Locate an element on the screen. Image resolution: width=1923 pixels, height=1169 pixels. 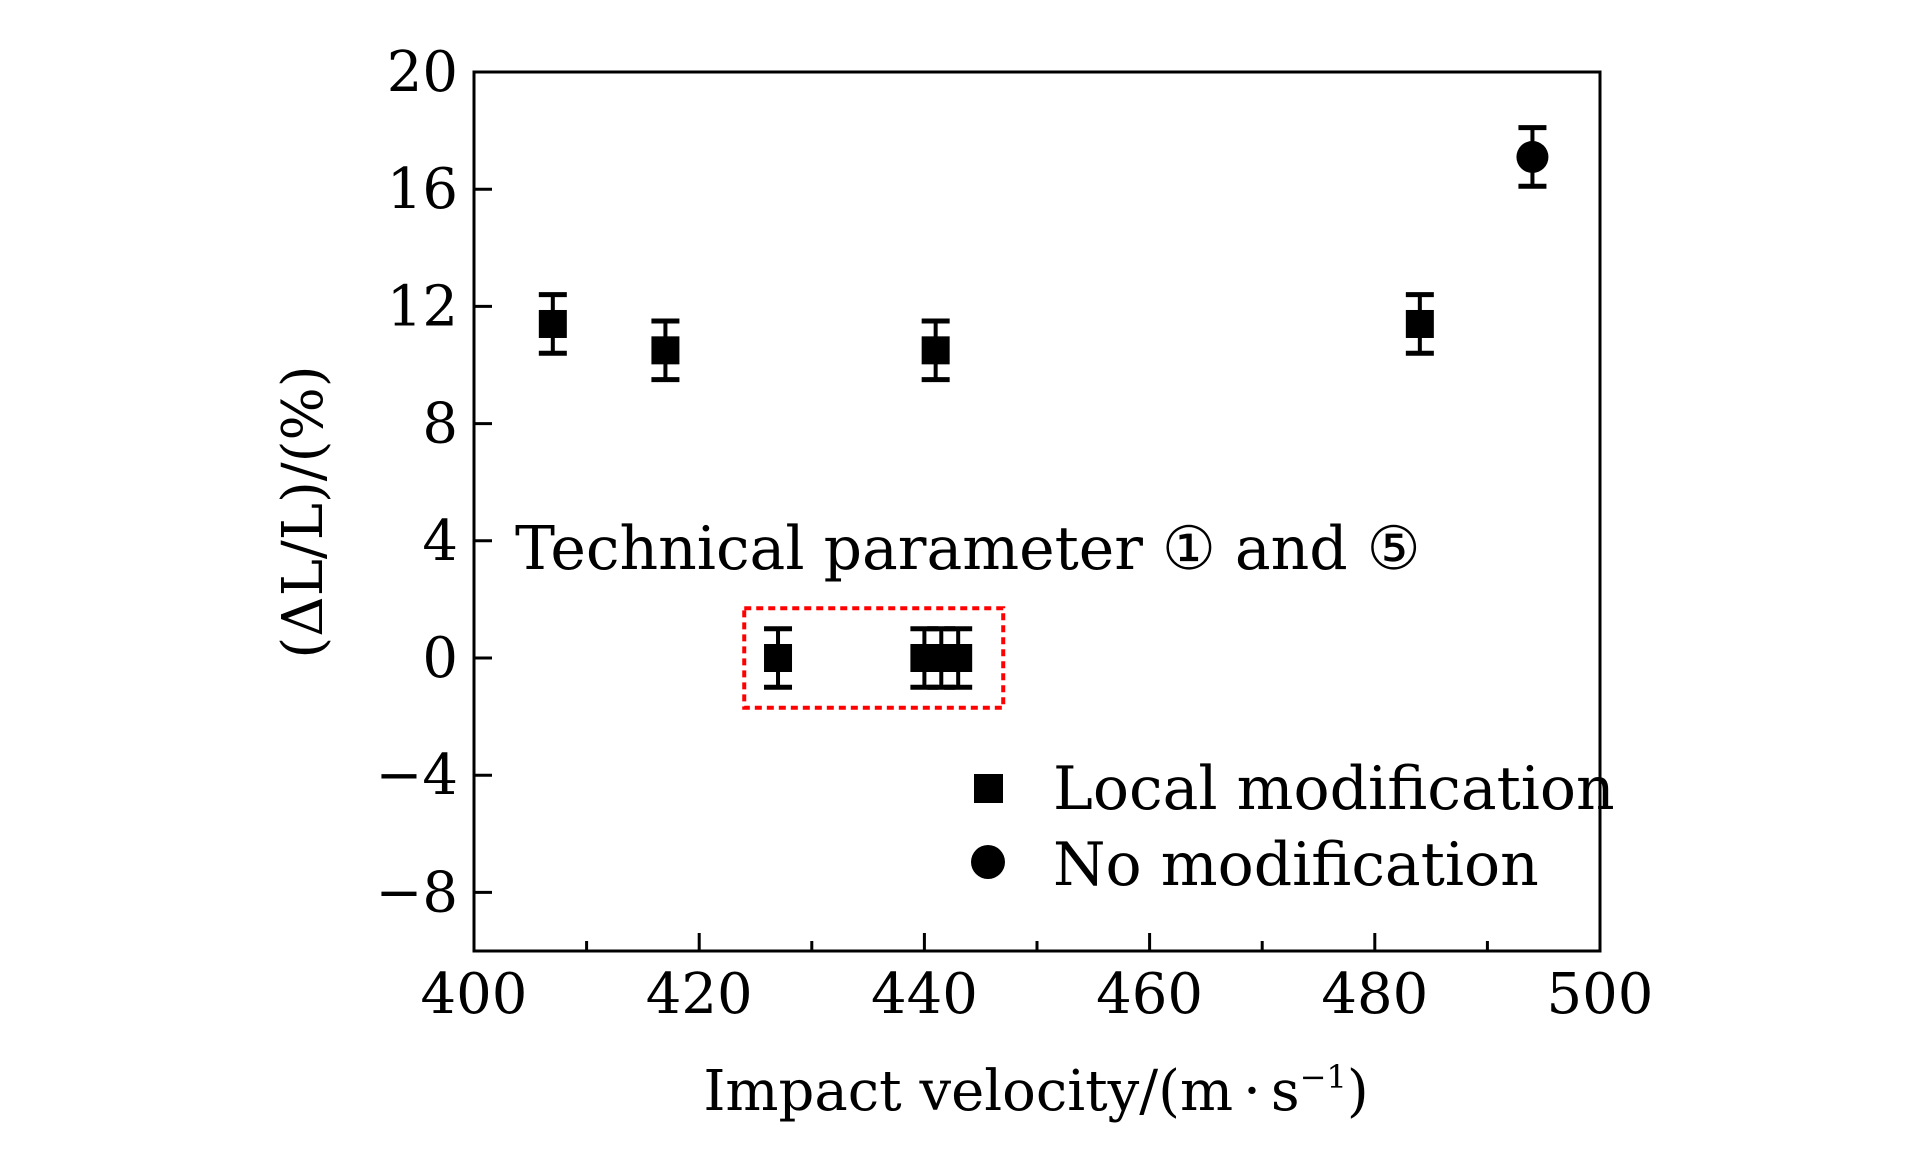
legend-square-marker is located at coordinates (988, 788).